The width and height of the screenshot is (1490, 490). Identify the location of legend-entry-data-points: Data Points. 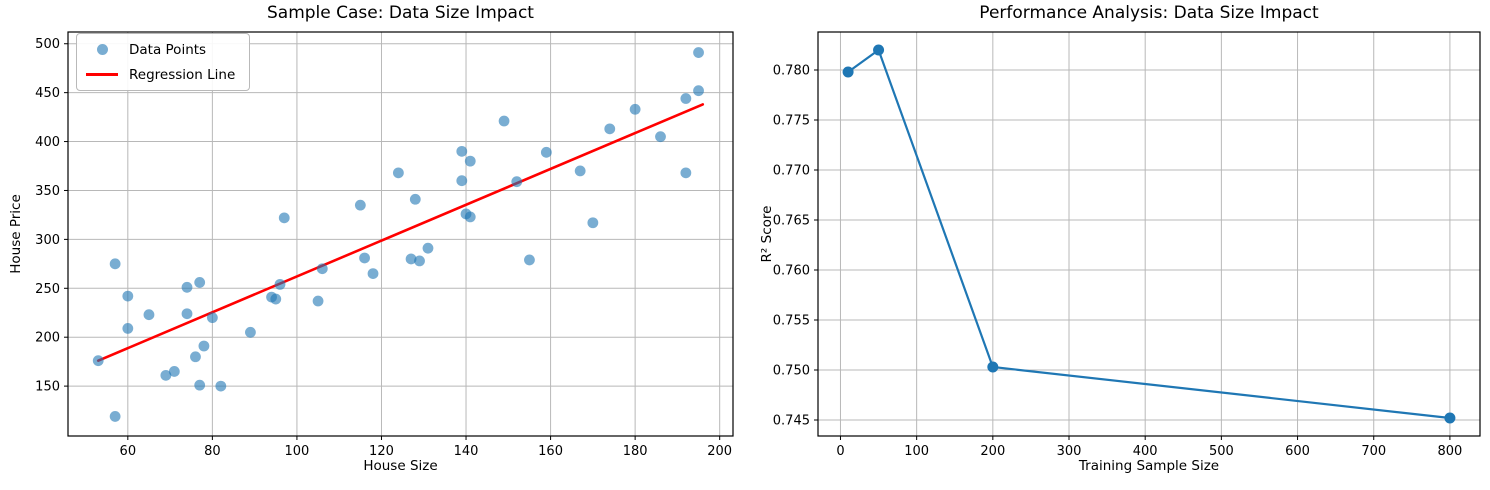
(160, 49).